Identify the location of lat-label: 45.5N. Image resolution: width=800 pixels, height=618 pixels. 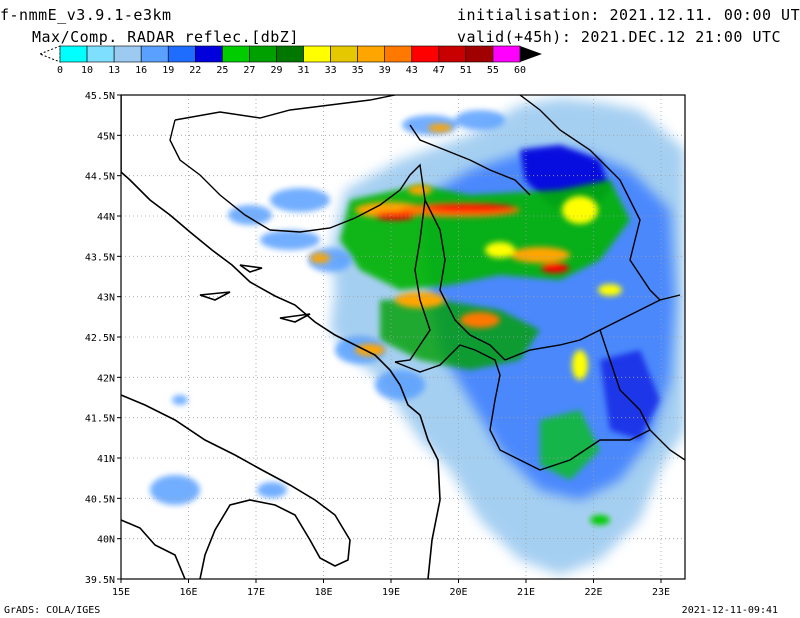
(100, 96).